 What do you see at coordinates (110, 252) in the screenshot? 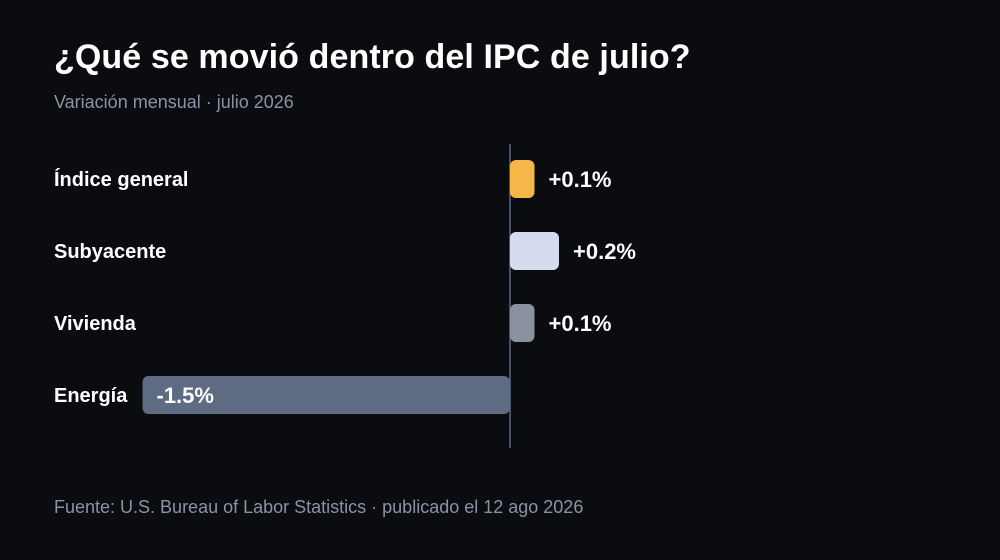
I see `category-label: Subyacente` at bounding box center [110, 252].